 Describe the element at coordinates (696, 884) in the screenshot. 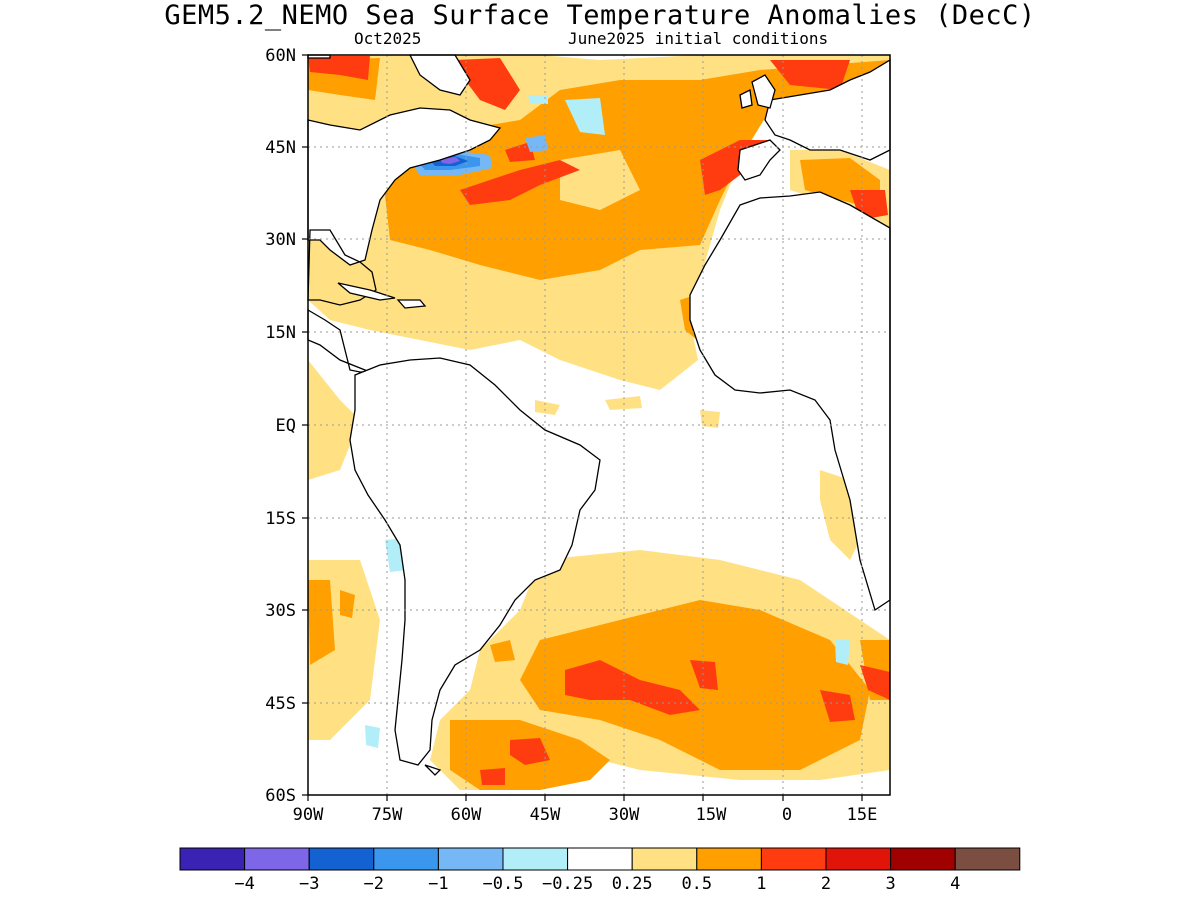

I see `colorbar-label: 0.5` at that location.